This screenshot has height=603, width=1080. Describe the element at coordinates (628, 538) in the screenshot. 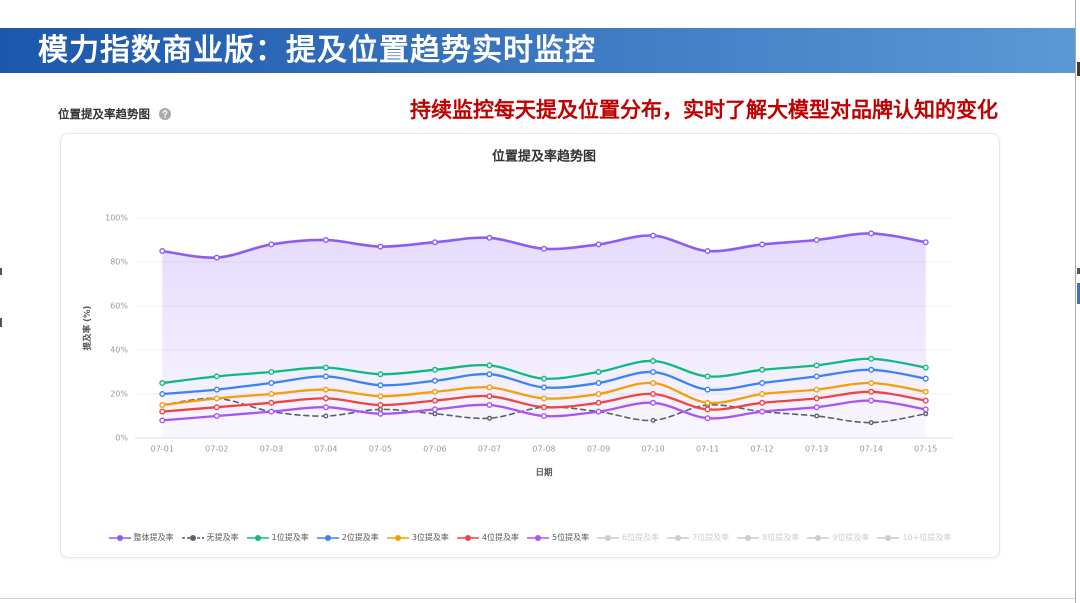

I see `legend-item-7: 6位提及率` at that location.